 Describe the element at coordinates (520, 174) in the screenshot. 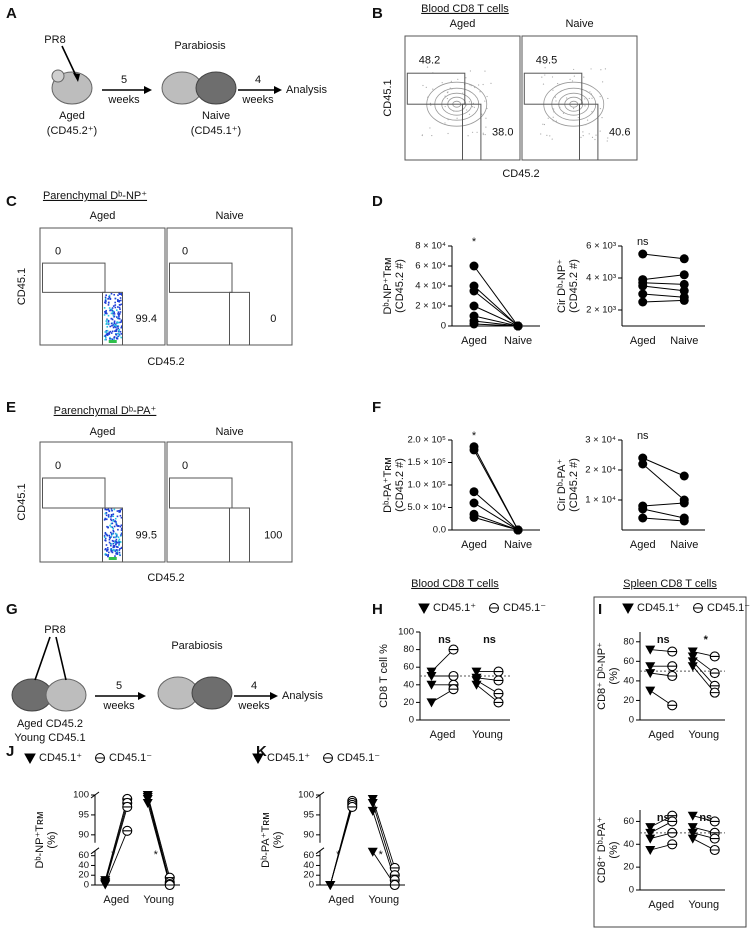

I see `x-axis-label: CD45.2` at that location.